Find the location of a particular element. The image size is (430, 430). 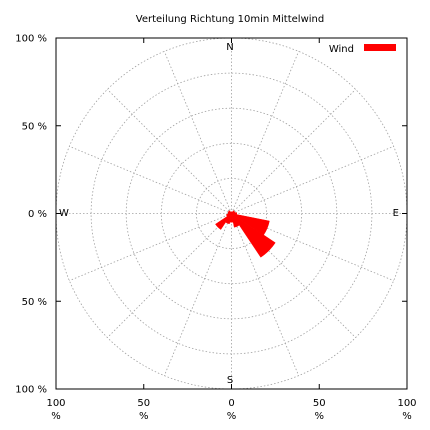

legend: Wind is located at coordinates (362, 49).